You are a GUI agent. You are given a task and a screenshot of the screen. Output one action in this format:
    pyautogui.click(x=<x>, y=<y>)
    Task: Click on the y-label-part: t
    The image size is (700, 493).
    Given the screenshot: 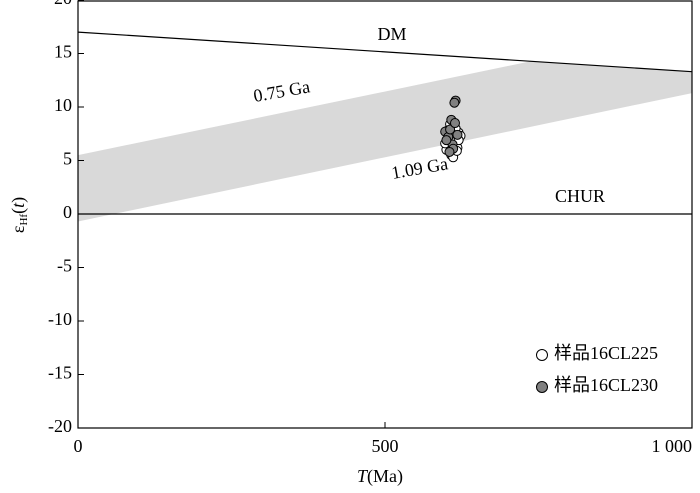 What is the action you would take?
    pyautogui.click(x=18, y=205)
    